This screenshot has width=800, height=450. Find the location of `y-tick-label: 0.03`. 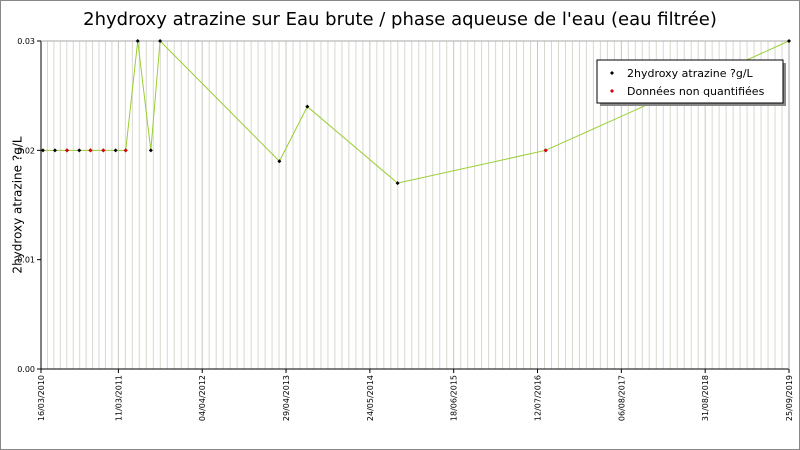

y-tick-label: 0.03 is located at coordinates (26, 41).